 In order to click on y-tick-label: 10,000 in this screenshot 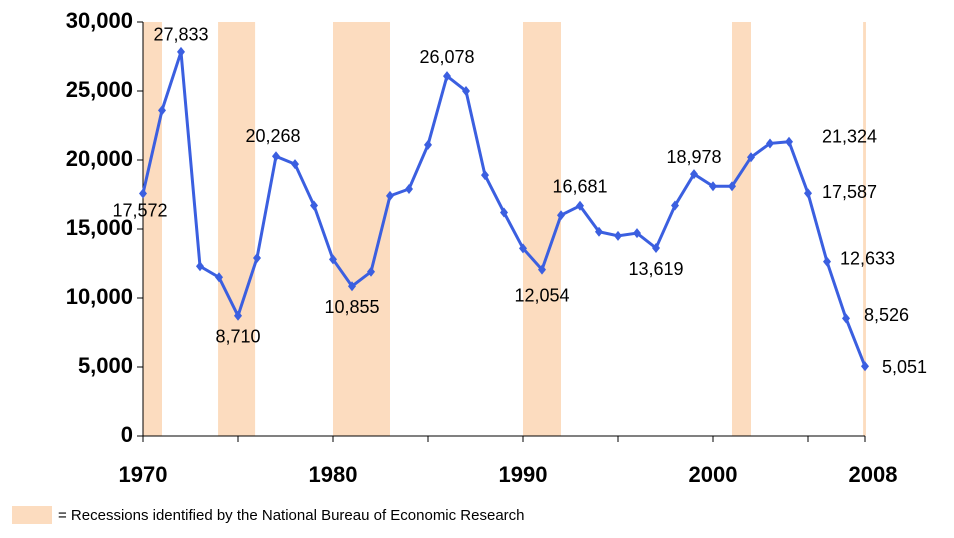, I will do `click(99, 296)`.